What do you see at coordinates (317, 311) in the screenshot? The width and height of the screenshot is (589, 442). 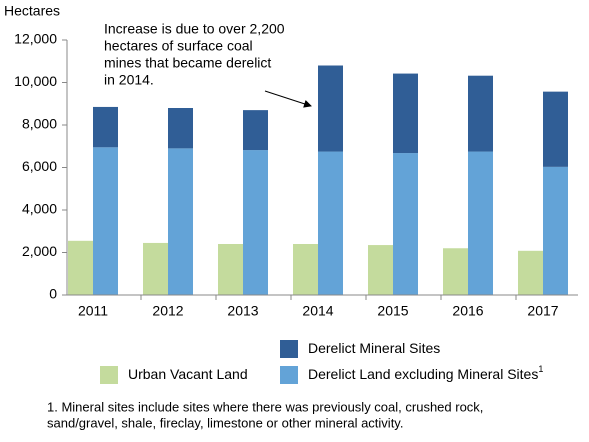 I see `x-tick-label: 2014` at bounding box center [317, 311].